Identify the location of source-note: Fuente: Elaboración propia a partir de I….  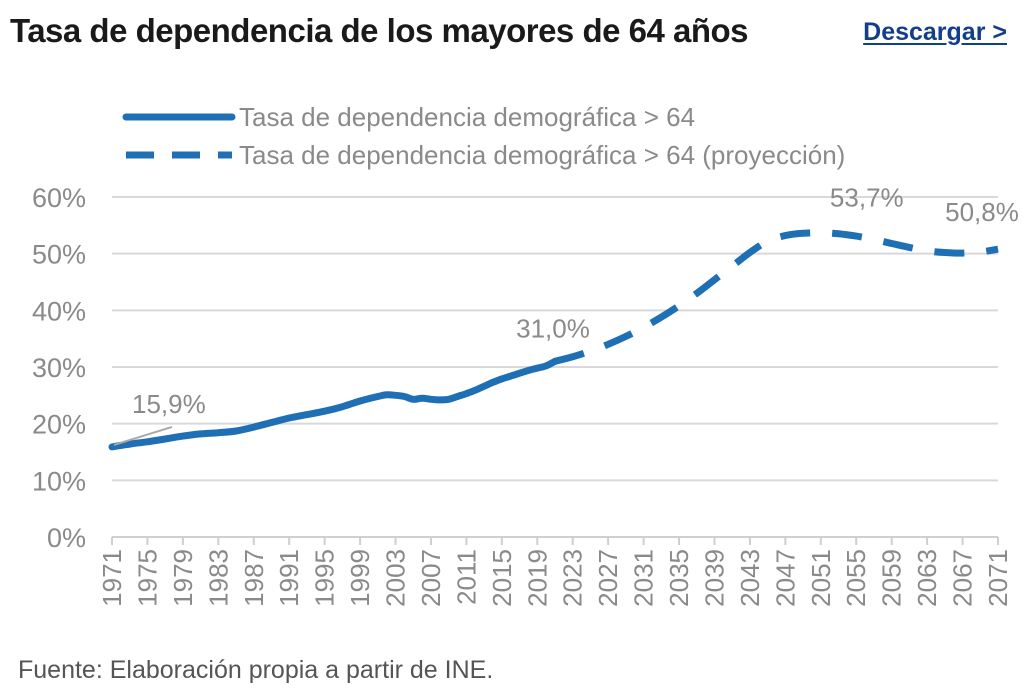
(256, 670).